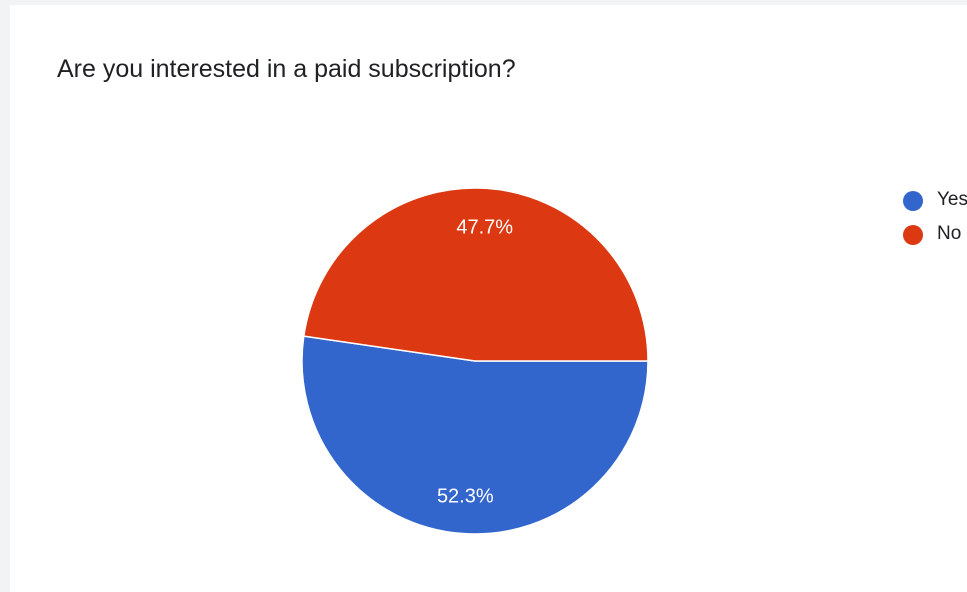 This screenshot has width=967, height=592. I want to click on slice-label-no: 47.7%, so click(484, 227).